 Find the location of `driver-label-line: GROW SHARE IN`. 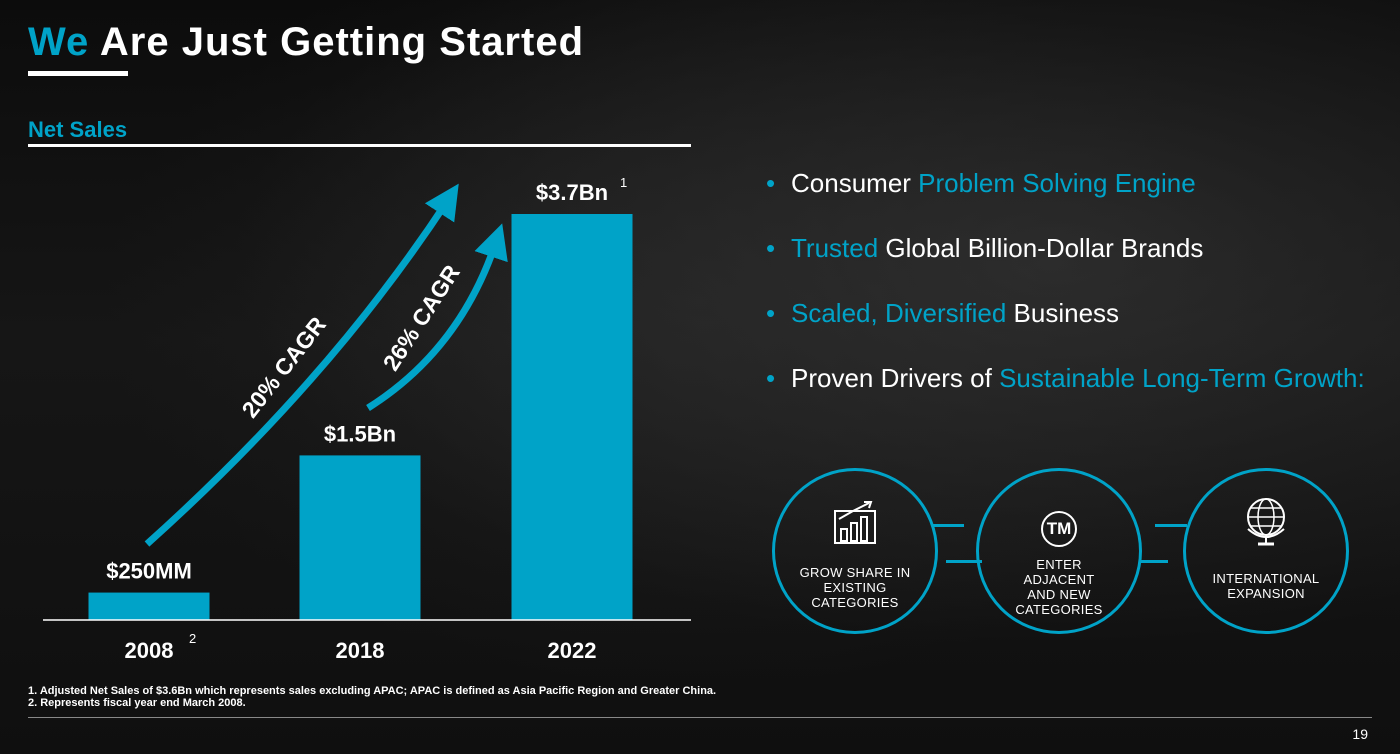

driver-label-line: GROW SHARE IN is located at coordinates (855, 572).